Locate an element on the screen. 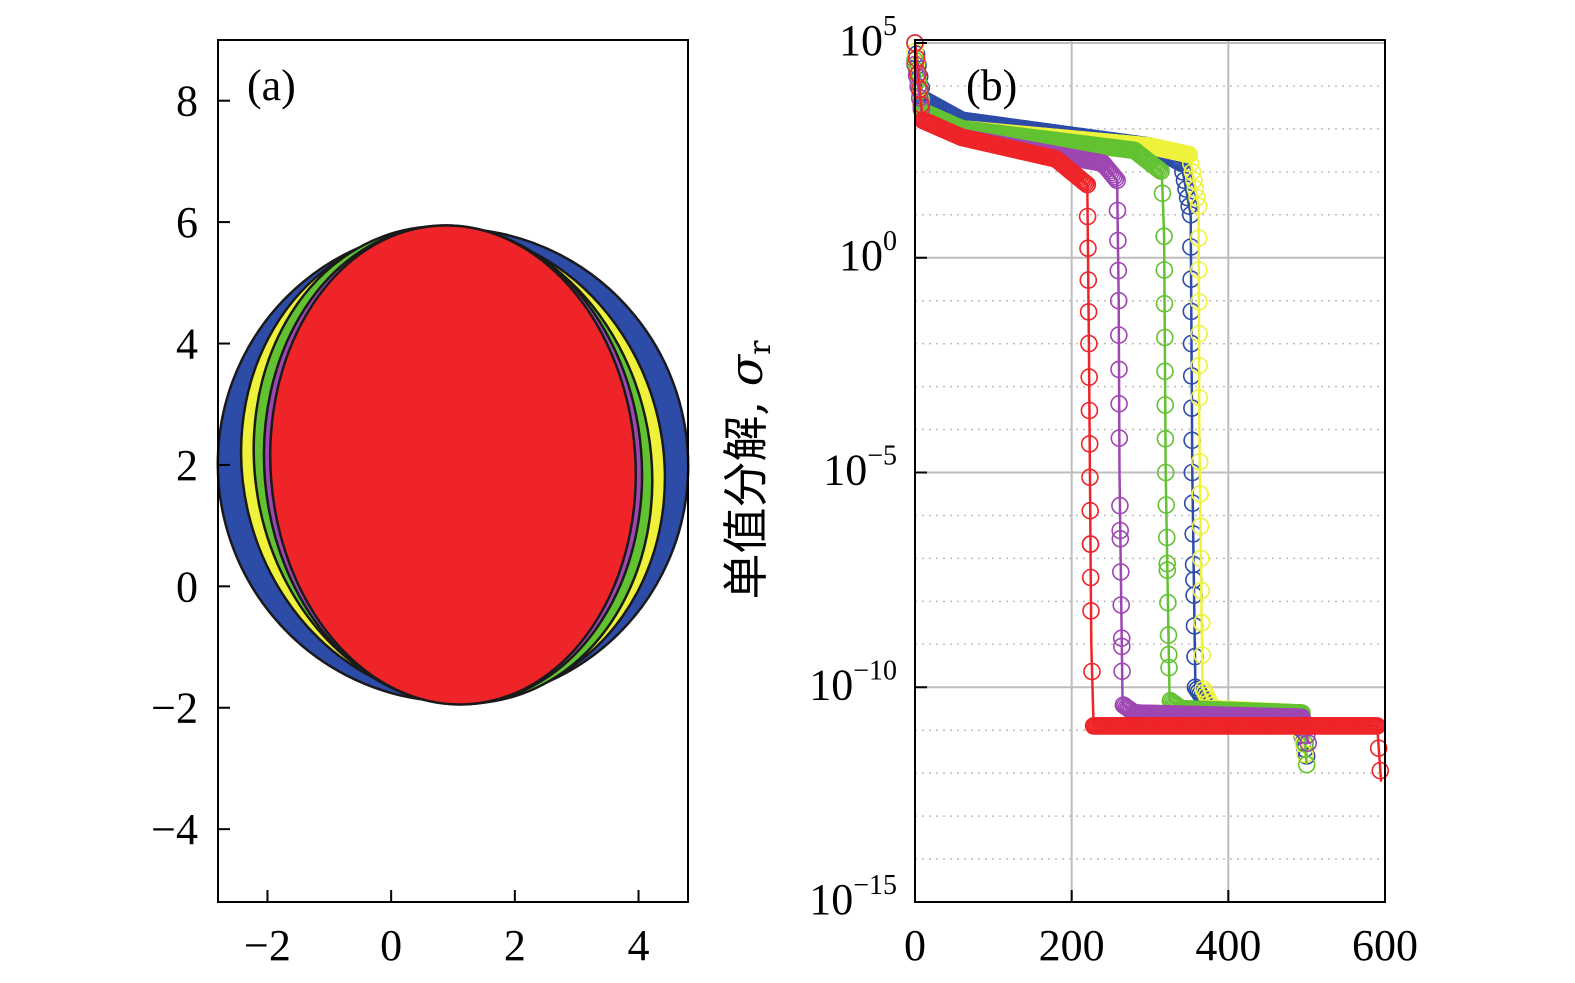 The height and width of the screenshot is (983, 1575). y-tick-label: −2 is located at coordinates (174, 708).